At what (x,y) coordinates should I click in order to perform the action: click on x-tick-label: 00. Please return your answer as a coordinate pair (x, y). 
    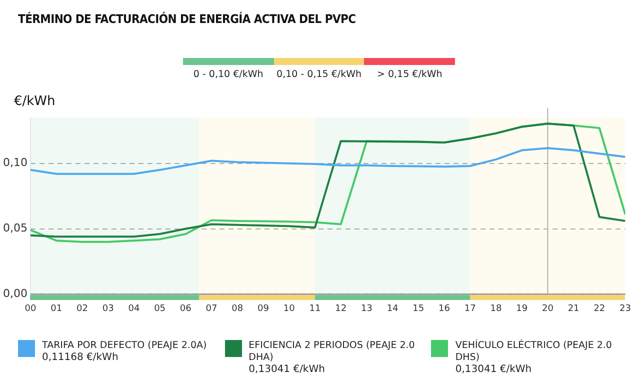
    Looking at the image, I should click on (30, 309).